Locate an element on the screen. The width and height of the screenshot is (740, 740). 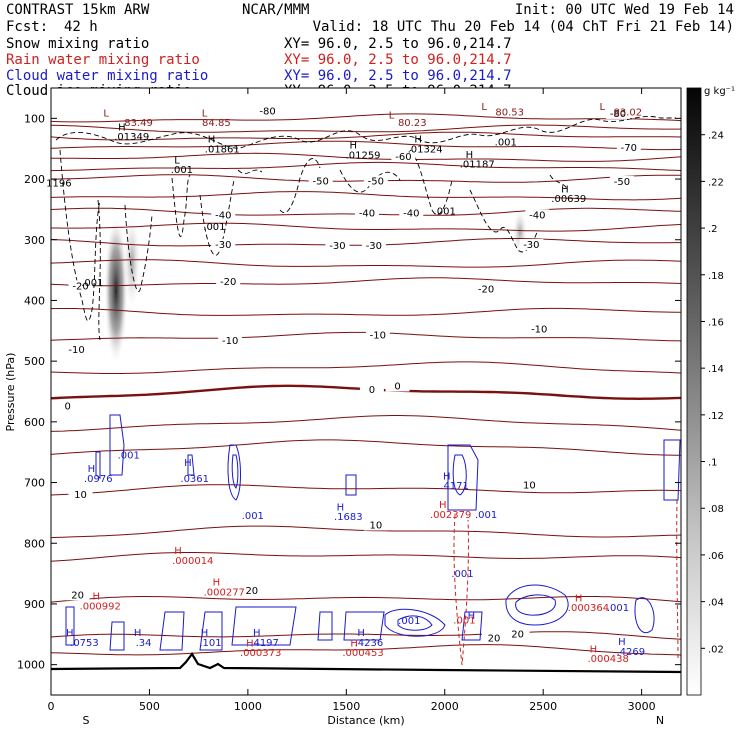
colorbar-tick-label: .22 is located at coordinates (716, 182).